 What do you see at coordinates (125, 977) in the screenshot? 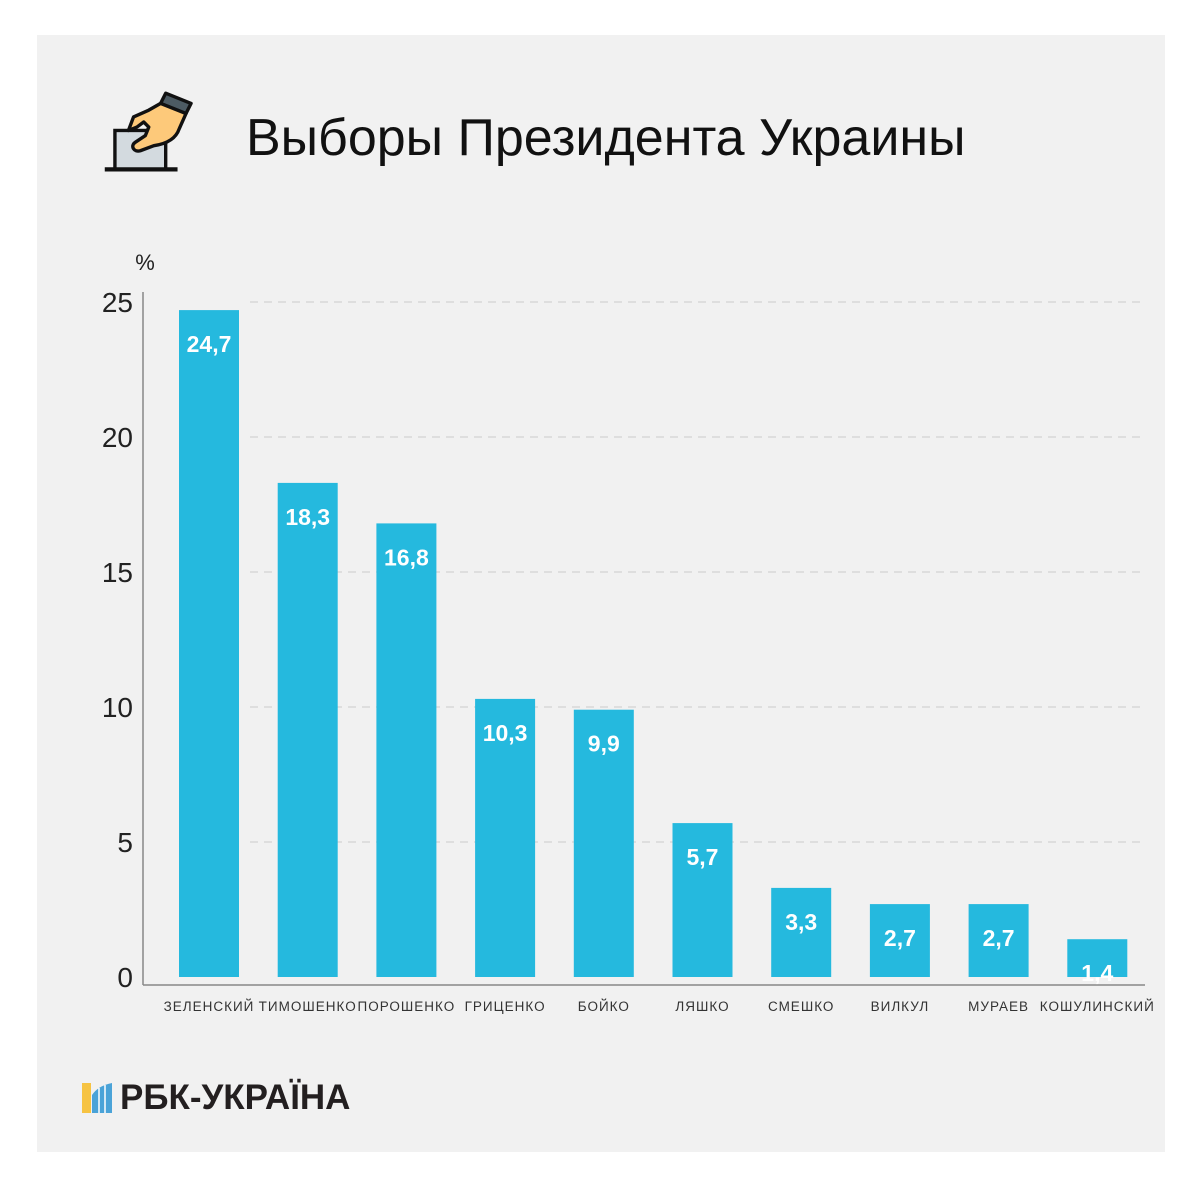
I see `y-tick-label: 0` at bounding box center [125, 977].